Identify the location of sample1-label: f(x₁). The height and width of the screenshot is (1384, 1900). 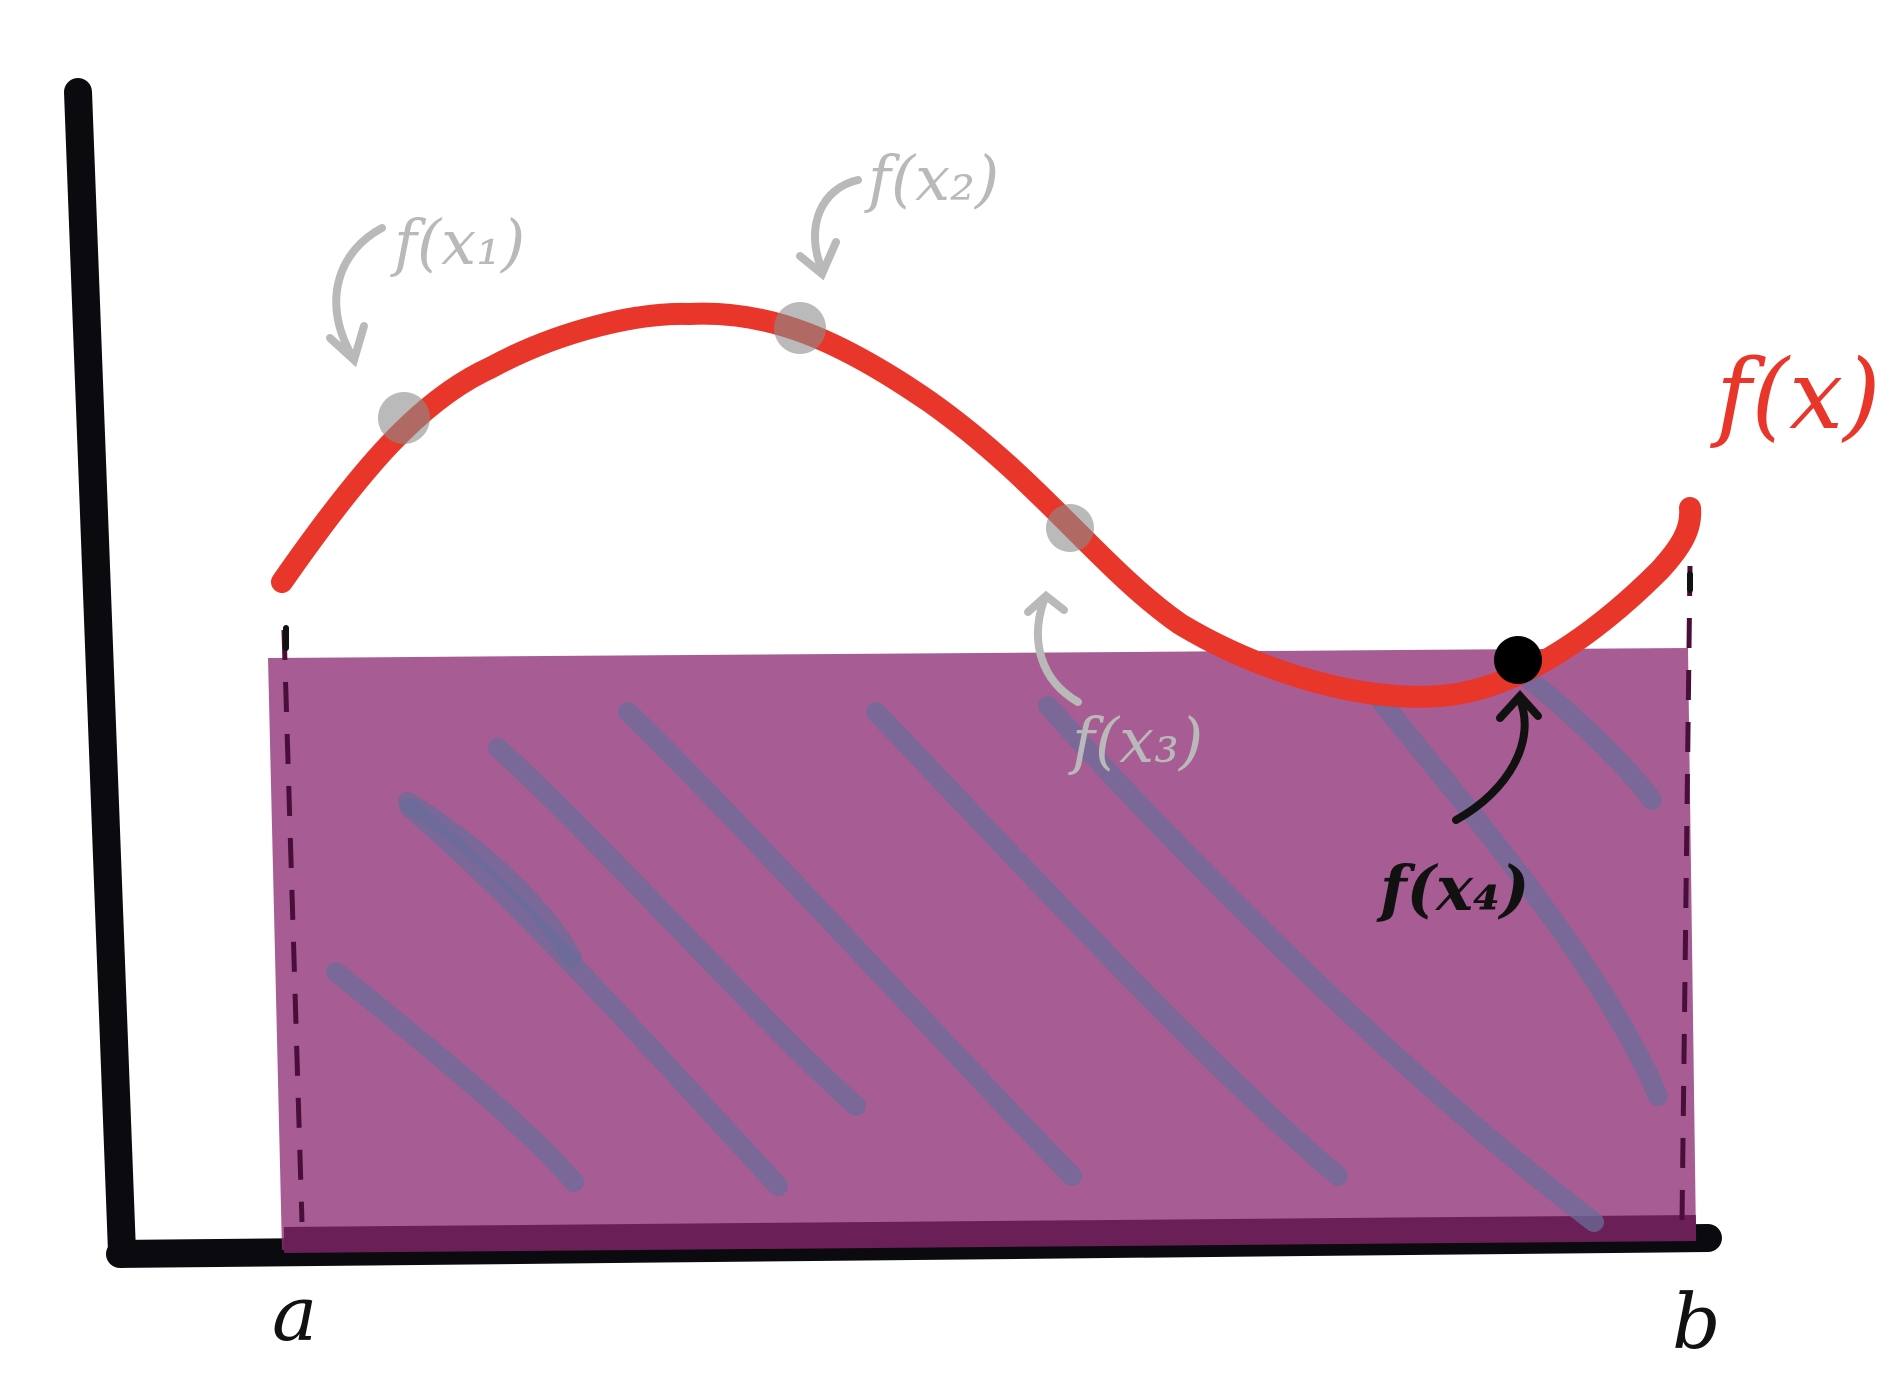
(457, 242).